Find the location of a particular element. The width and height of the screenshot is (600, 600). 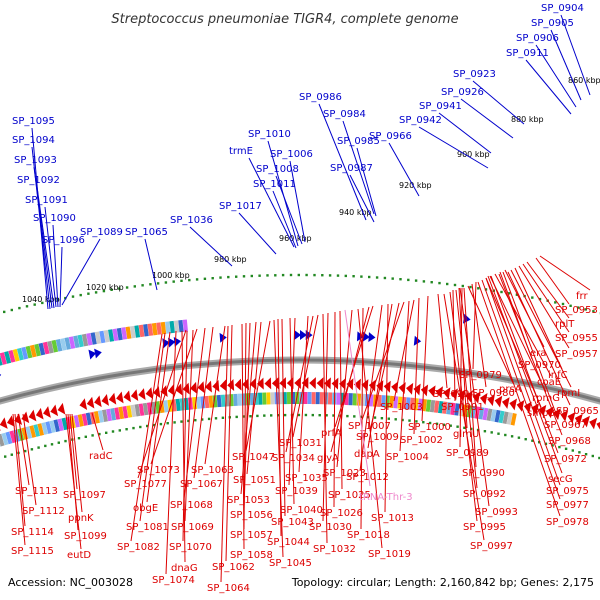

reverse-gene-label: SP_0978 is located at coordinates (567, 522).